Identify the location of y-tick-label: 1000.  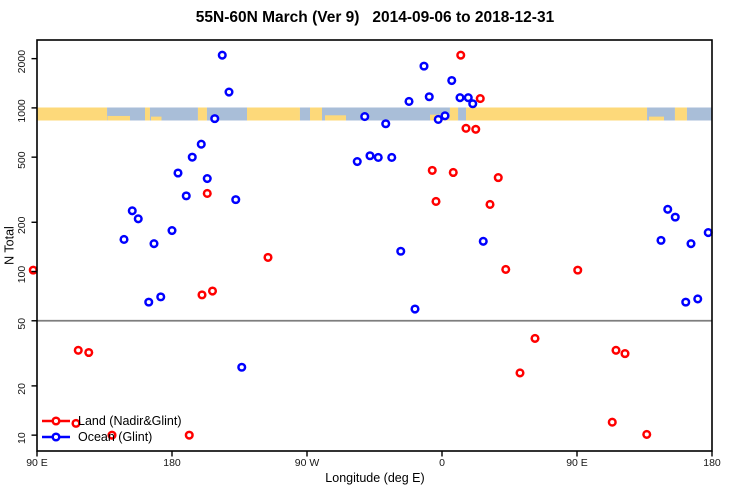
(22, 111).